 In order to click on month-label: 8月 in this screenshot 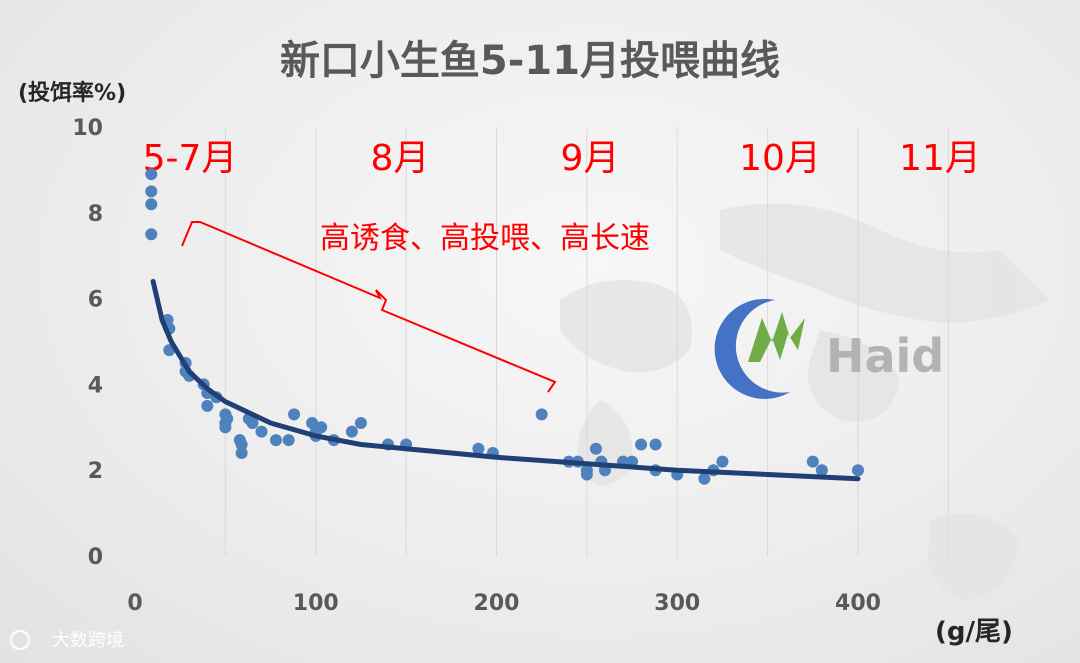, I will do `click(400, 158)`.